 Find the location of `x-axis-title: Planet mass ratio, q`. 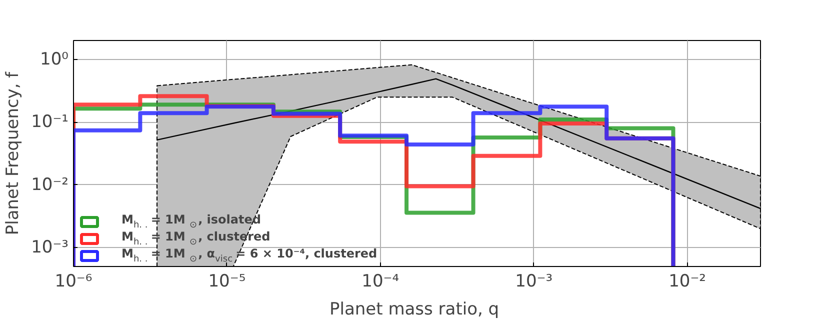

x-axis-title: Planet mass ratio, q is located at coordinates (415, 310).